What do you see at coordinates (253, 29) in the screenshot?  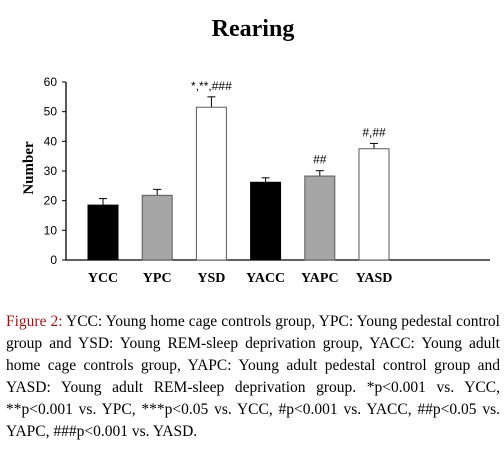 I see `chart-title: Rearing` at bounding box center [253, 29].